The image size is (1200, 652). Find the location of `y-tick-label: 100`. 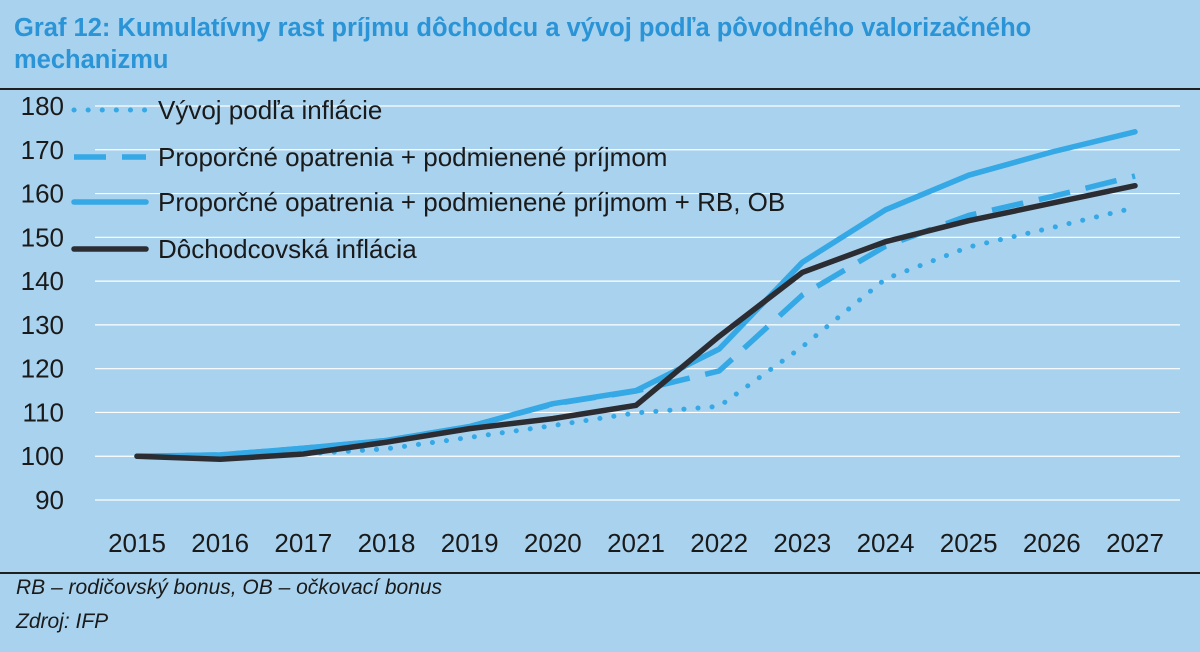

y-tick-label: 100 is located at coordinates (42, 456).